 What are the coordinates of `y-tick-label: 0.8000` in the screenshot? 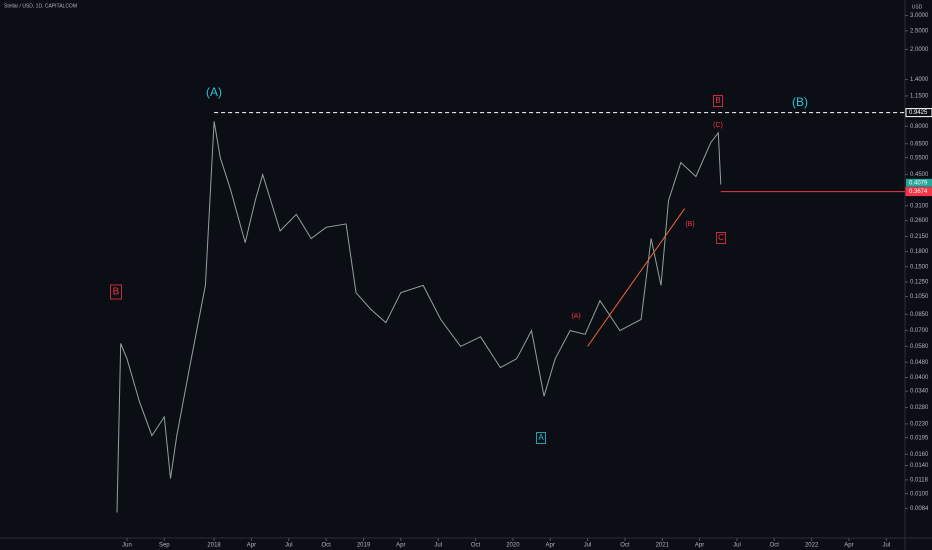 It's located at (919, 127).